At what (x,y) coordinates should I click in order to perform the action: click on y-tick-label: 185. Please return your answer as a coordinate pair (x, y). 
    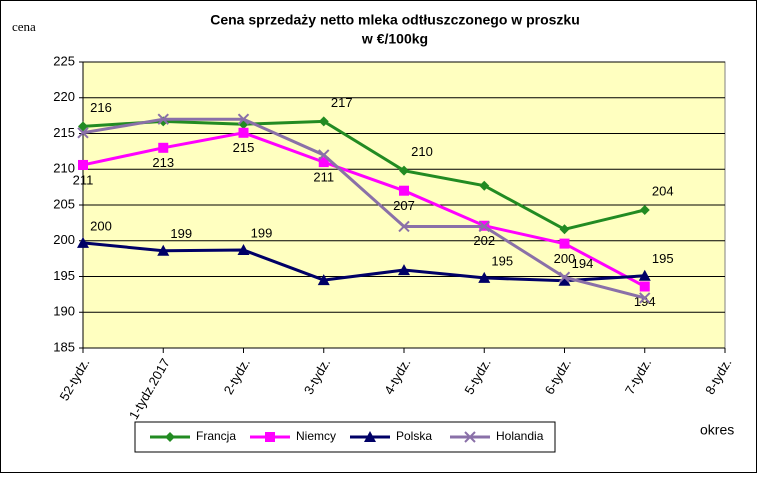
    Looking at the image, I should click on (64, 346).